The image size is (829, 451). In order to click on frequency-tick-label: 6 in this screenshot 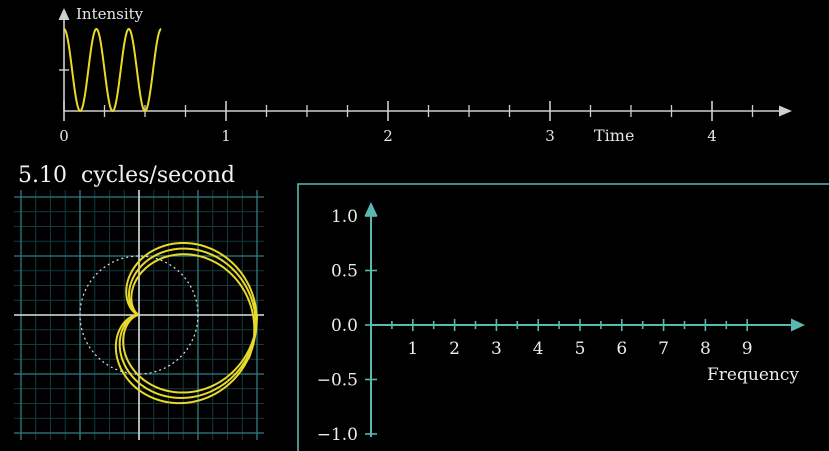, I will do `click(621, 349)`.